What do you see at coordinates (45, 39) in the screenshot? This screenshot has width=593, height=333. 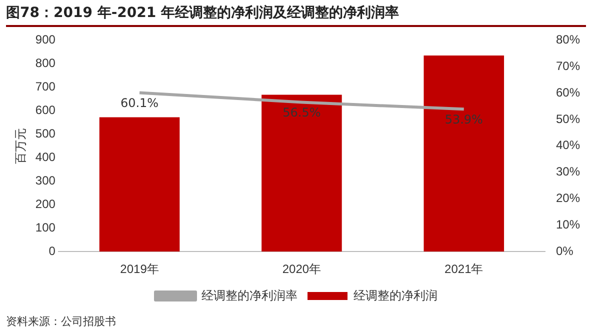 I see `y-tick-label: 900` at bounding box center [45, 39].